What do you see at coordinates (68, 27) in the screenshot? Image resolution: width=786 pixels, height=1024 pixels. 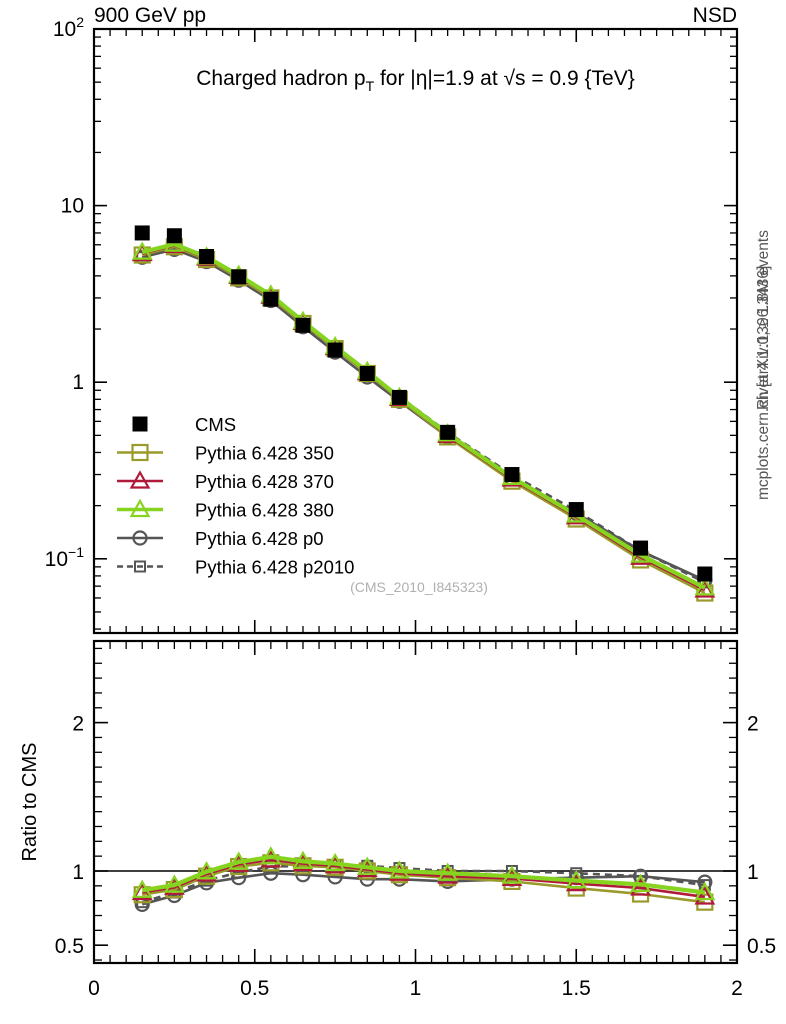 I see `main-y-ticklabel: 10²` at bounding box center [68, 27].